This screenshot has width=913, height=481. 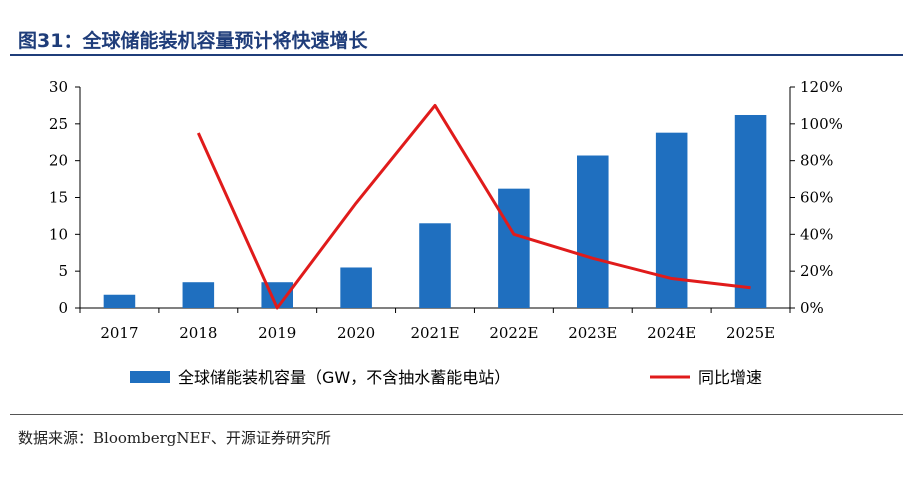 I want to click on x-tick-label: 2019, so click(x=277, y=333).